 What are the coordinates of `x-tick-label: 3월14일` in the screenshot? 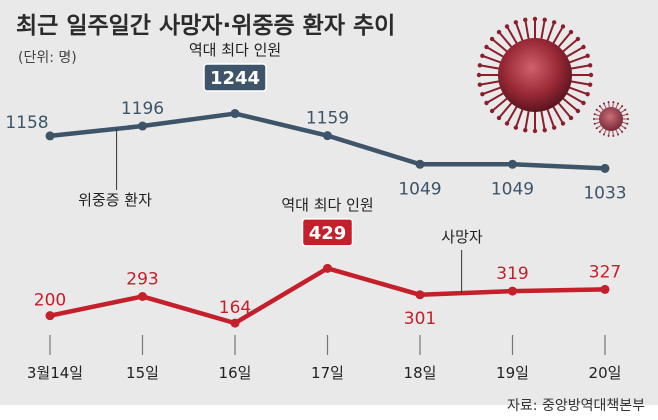 It's located at (55, 373).